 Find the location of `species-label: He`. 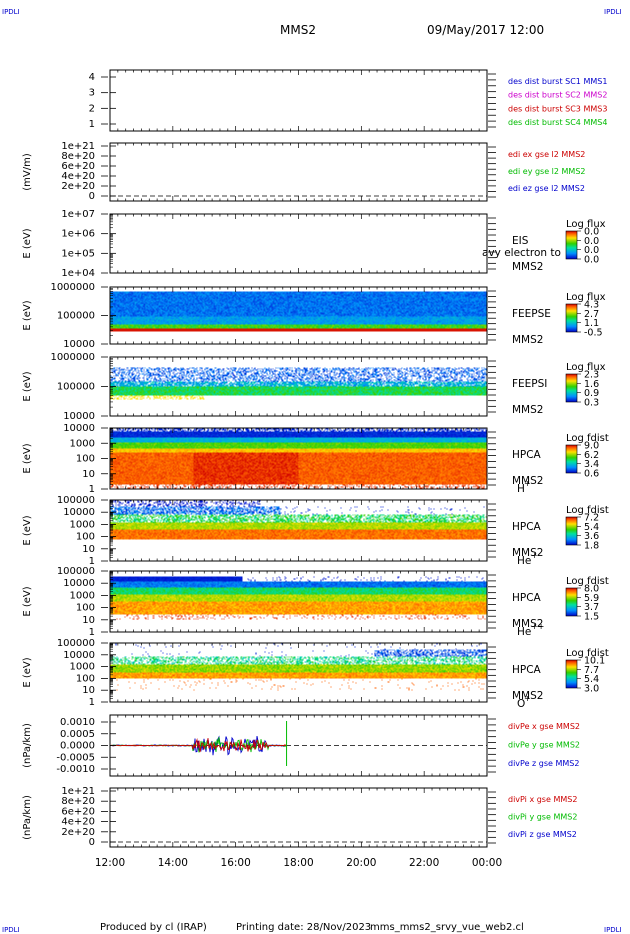

species-label: He is located at coordinates (524, 561).